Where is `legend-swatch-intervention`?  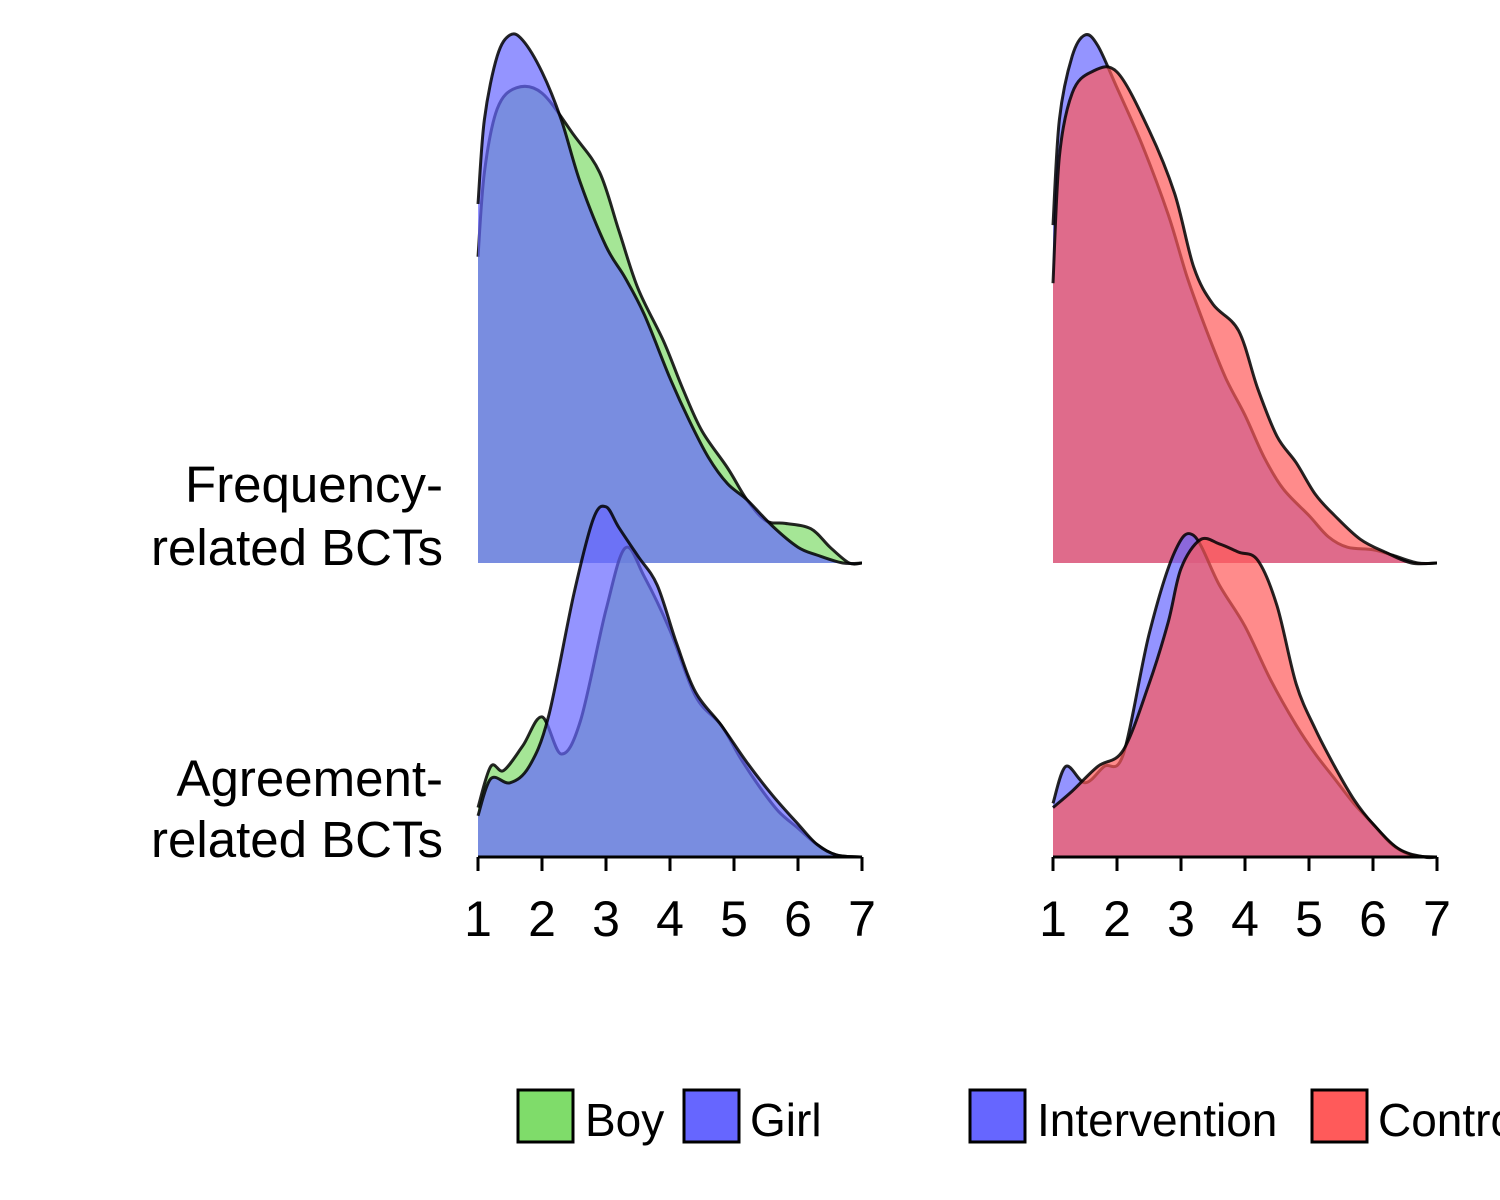
legend-swatch-intervention is located at coordinates (997, 1116).